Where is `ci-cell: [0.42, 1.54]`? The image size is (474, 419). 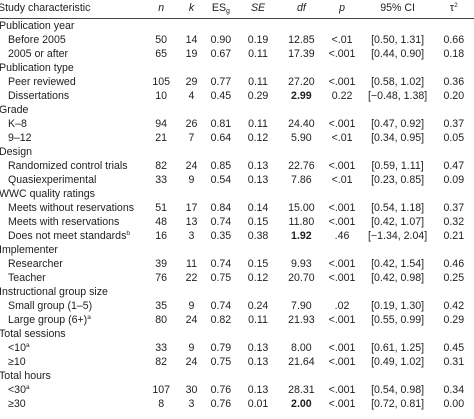 ci-cell: [0.42, 1.54] is located at coordinates (398, 264).